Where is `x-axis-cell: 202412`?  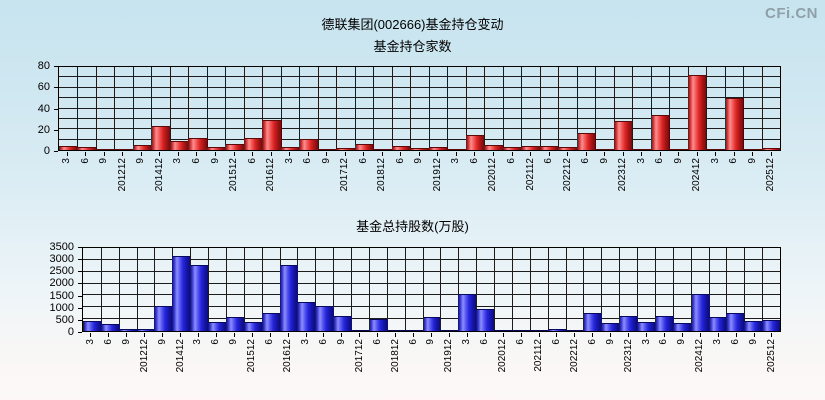 x-axis-cell: 202412 is located at coordinates (697, 178).